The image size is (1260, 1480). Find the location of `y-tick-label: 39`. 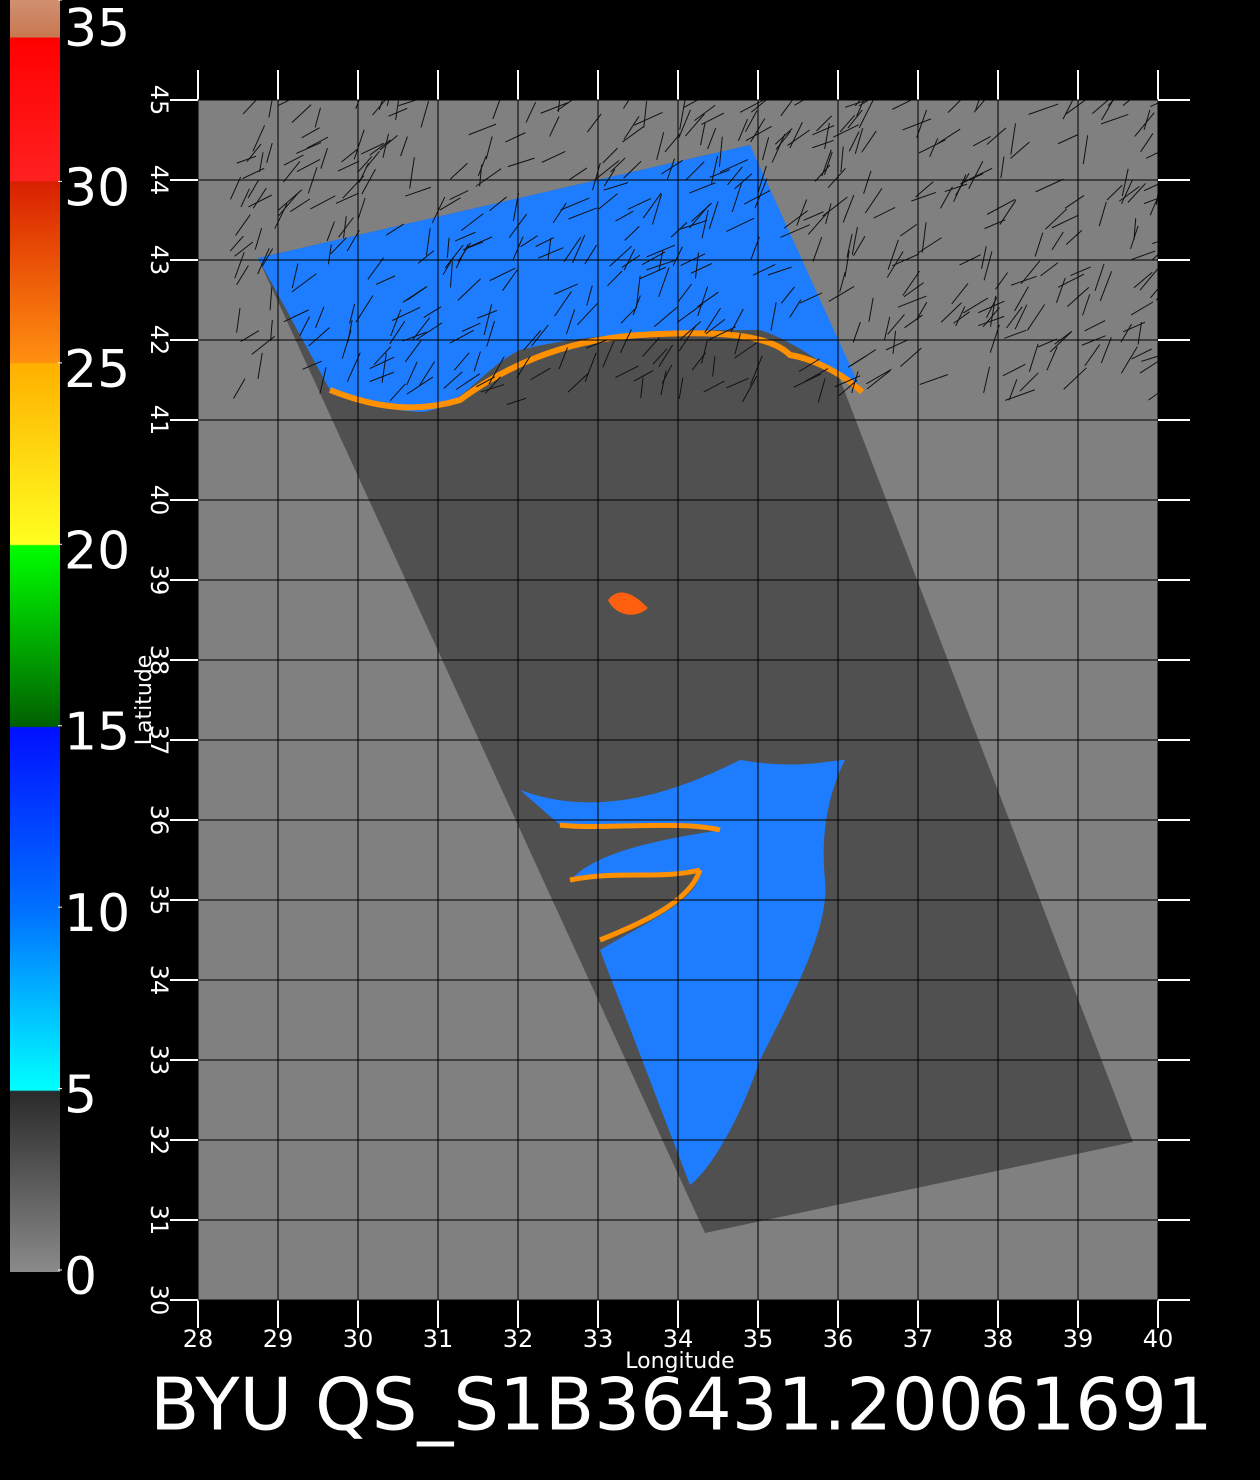

y-tick-label: 39 is located at coordinates (159, 580).